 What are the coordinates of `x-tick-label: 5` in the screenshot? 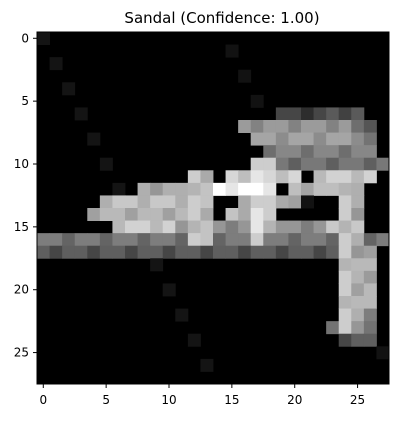 It's located at (106, 400).